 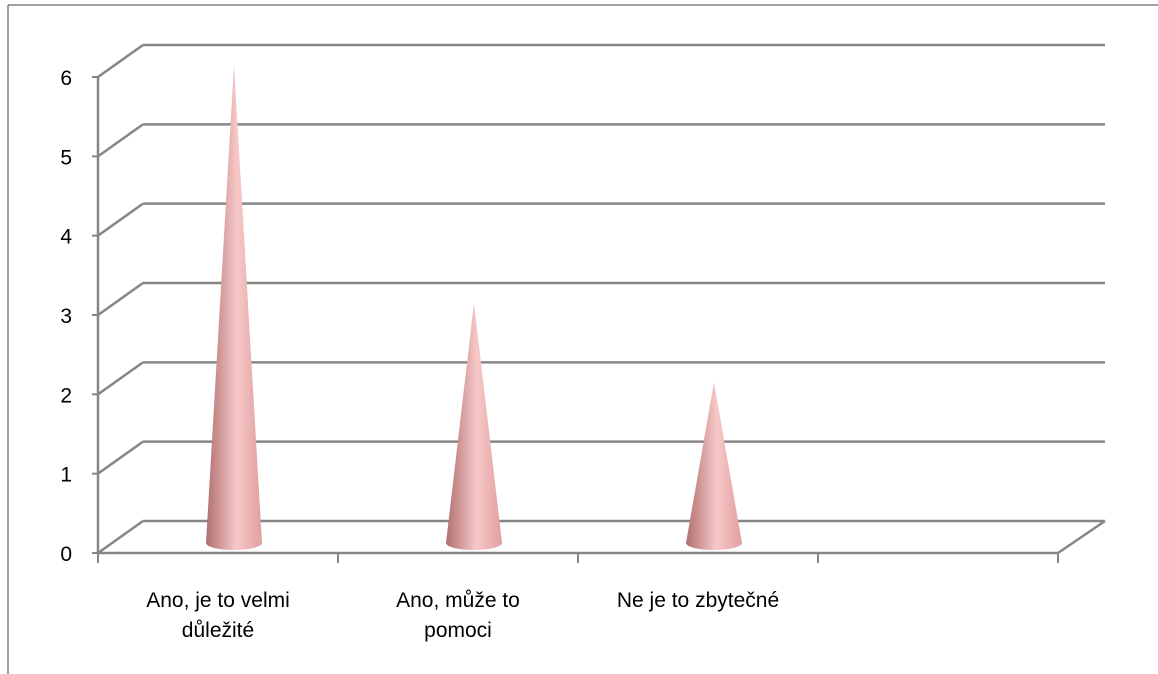 What do you see at coordinates (698, 600) in the screenshot?
I see `x-tick-label: Ne je to zbytečné` at bounding box center [698, 600].